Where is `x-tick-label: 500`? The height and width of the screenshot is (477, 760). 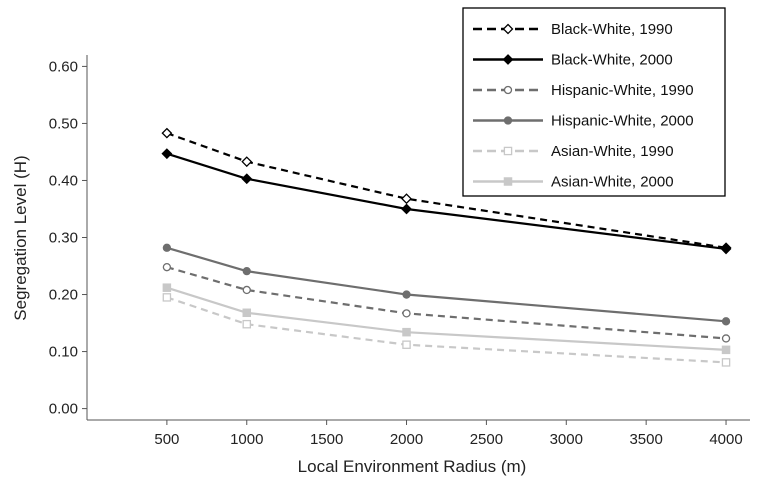
x-tick-label: 500 is located at coordinates (166, 439).